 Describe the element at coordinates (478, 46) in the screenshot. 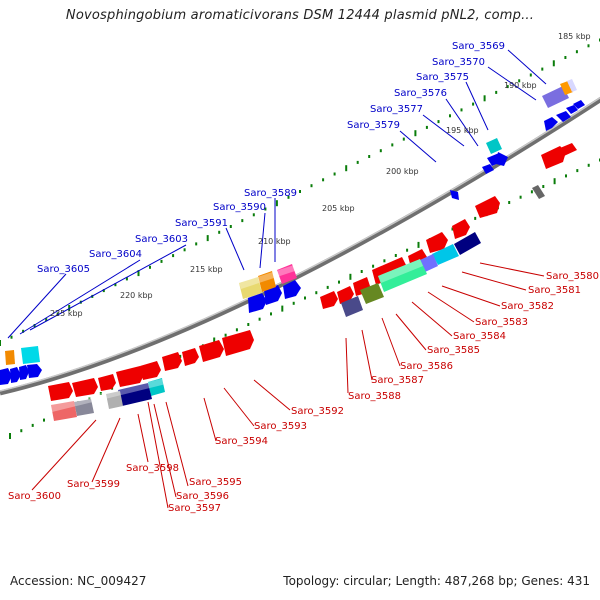

I see `gene-label-top: Saro_3569` at that location.